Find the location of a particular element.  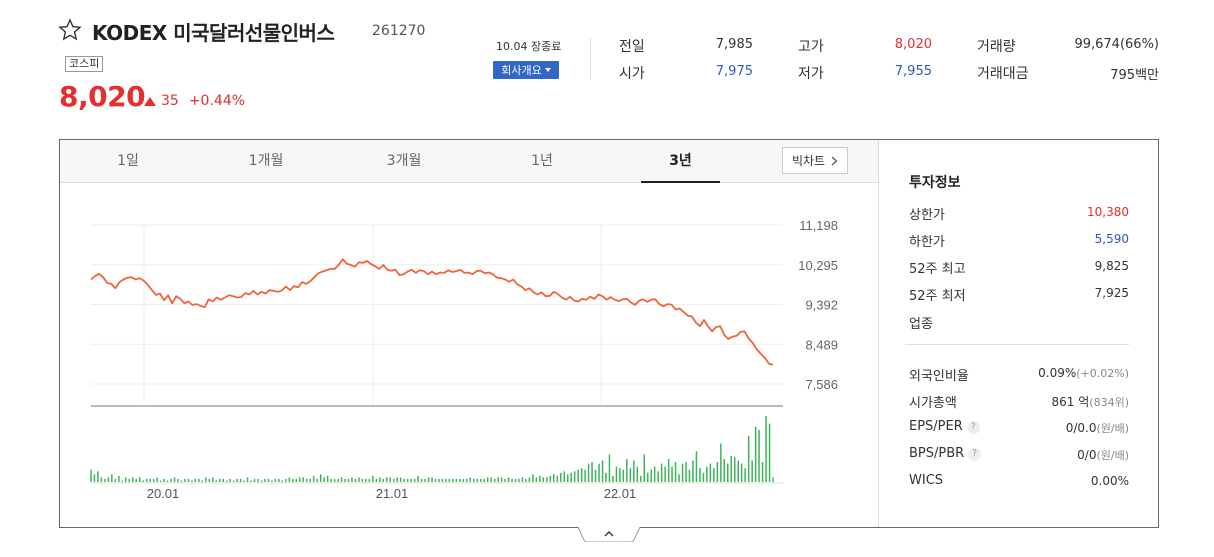

tab-1d: 1일 is located at coordinates (128, 161).